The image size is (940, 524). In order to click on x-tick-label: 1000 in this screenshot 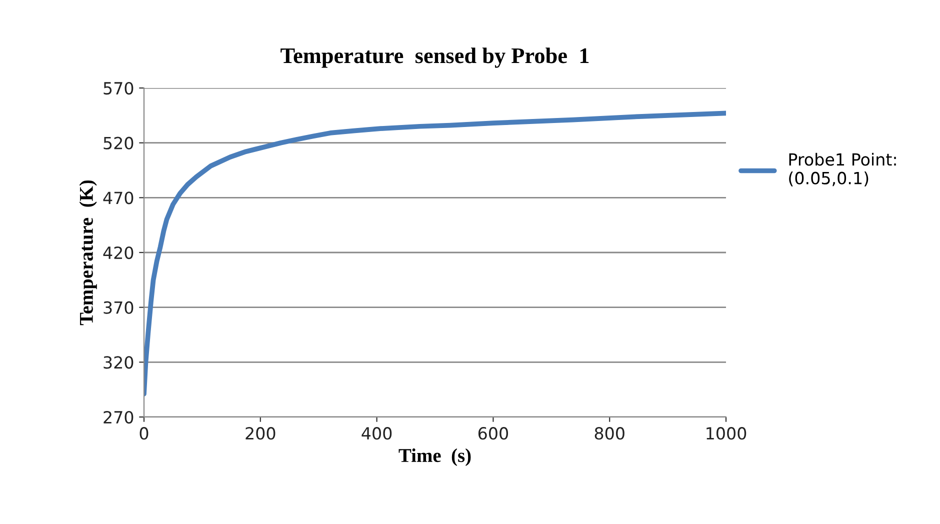, I will do `click(726, 433)`.